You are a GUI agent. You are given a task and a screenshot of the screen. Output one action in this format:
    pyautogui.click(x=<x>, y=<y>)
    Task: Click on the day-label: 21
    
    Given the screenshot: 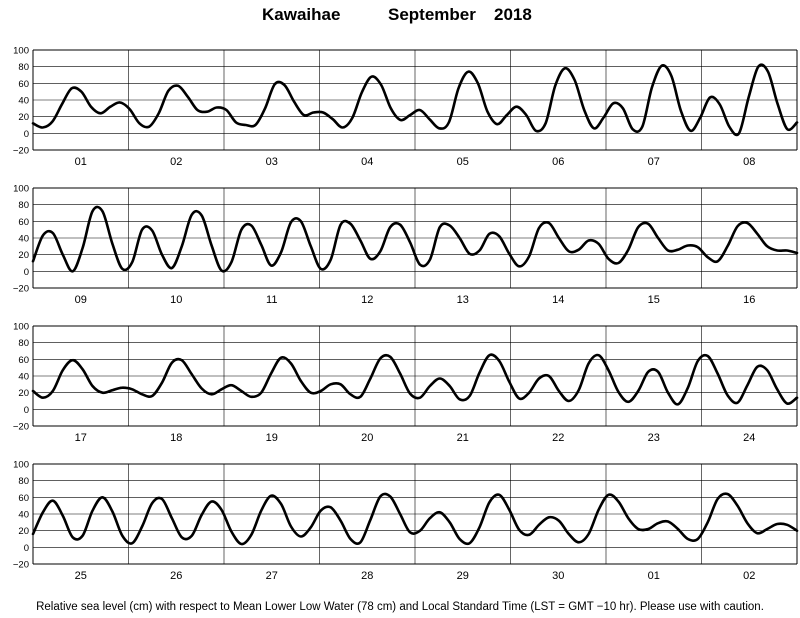 What is the action you would take?
    pyautogui.click(x=463, y=438)
    